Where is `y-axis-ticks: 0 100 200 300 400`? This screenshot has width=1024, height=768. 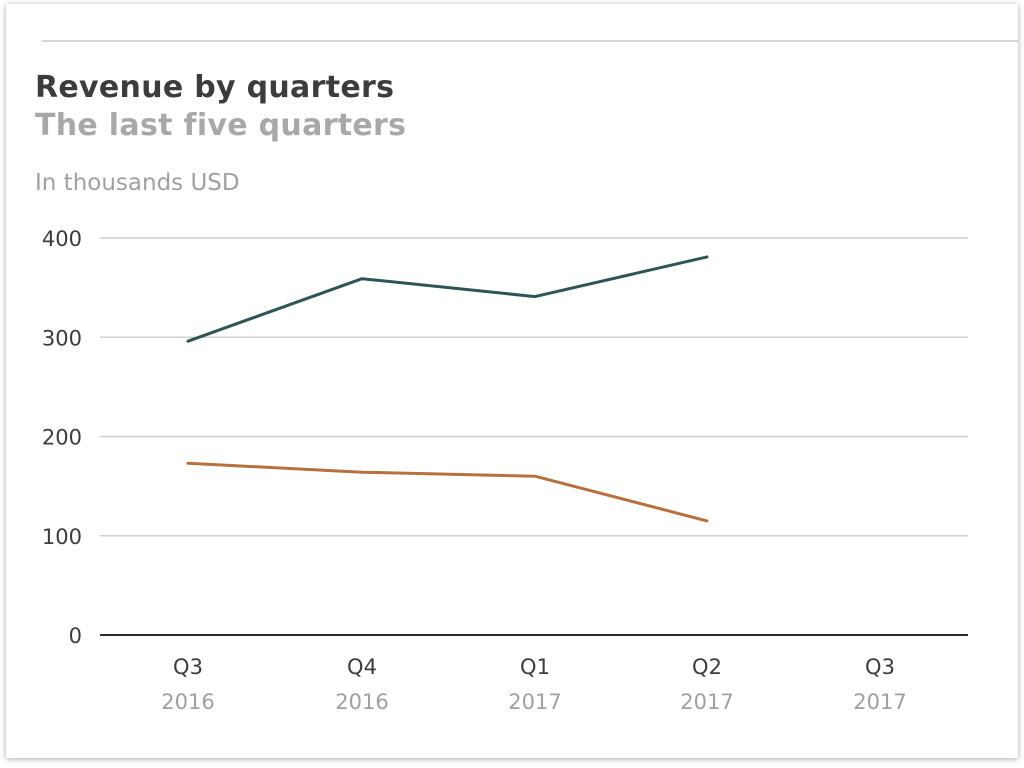
y-axis-ticks: 0 100 200 300 400 is located at coordinates (62, 437).